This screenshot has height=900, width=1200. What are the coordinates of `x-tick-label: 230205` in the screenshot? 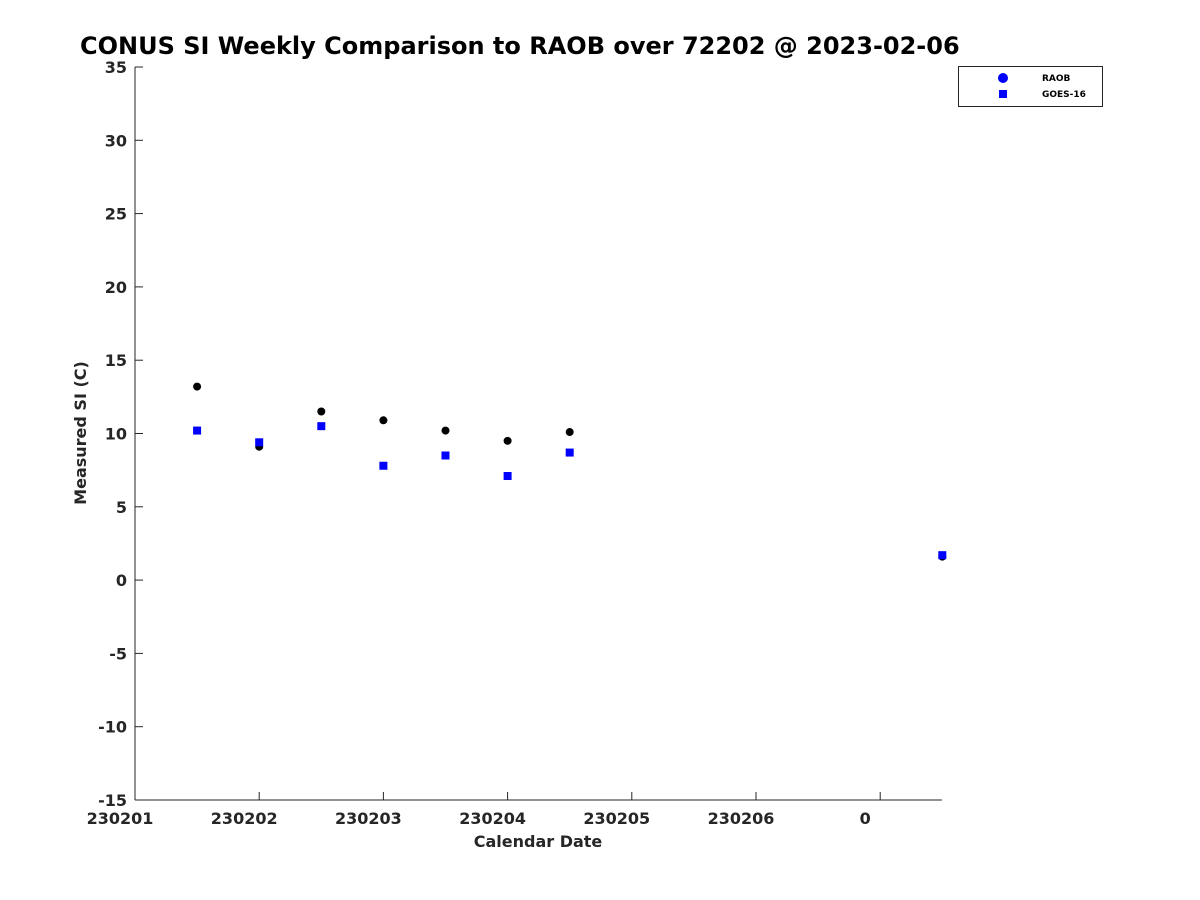 It's located at (616, 818).